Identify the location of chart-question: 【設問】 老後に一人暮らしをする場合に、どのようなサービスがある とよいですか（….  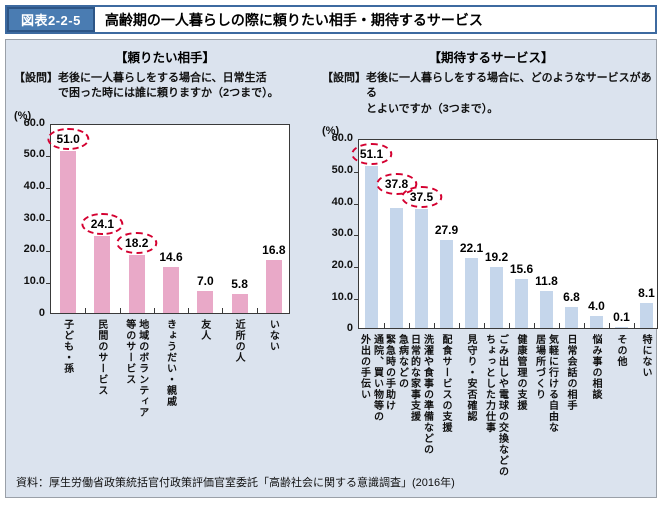
(491, 94).